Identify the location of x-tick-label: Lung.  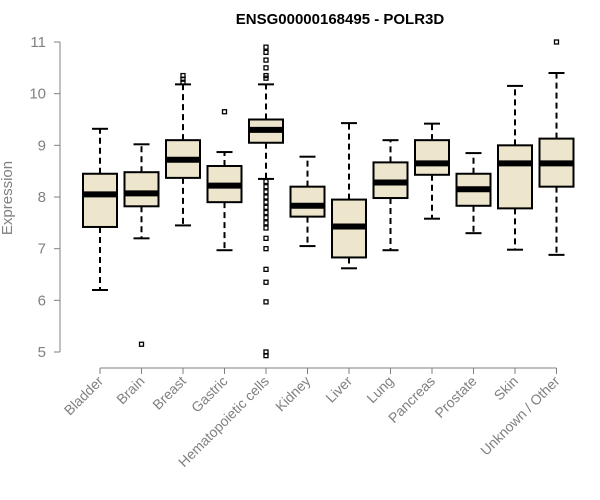
(379, 389).